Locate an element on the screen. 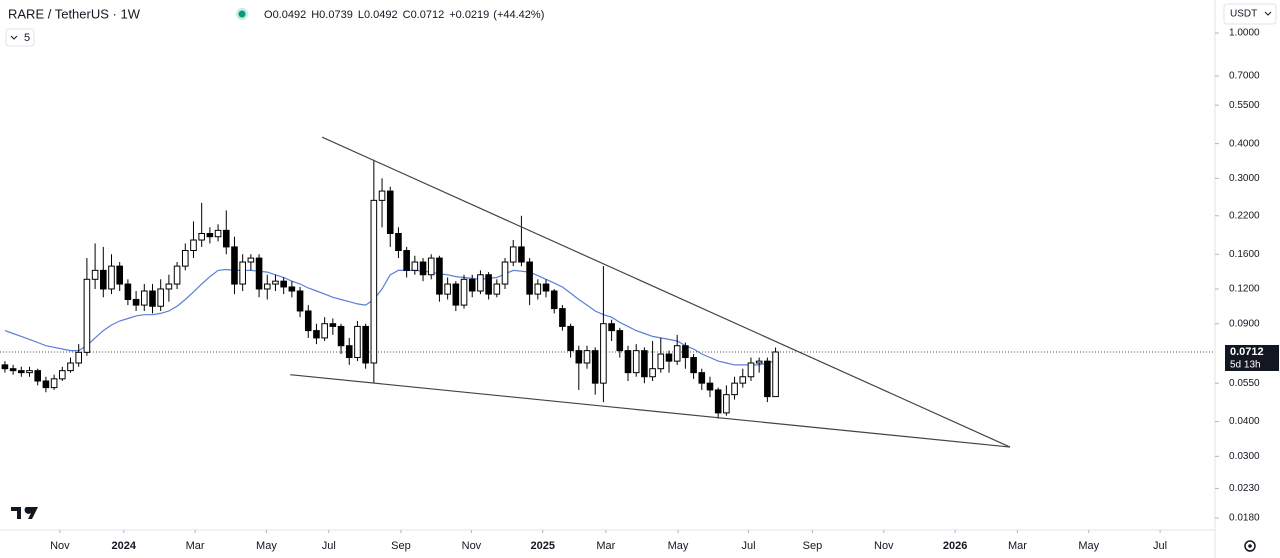 Image resolution: width=1280 pixels, height=558 pixels. ohlc-label: O is located at coordinates (268, 15).